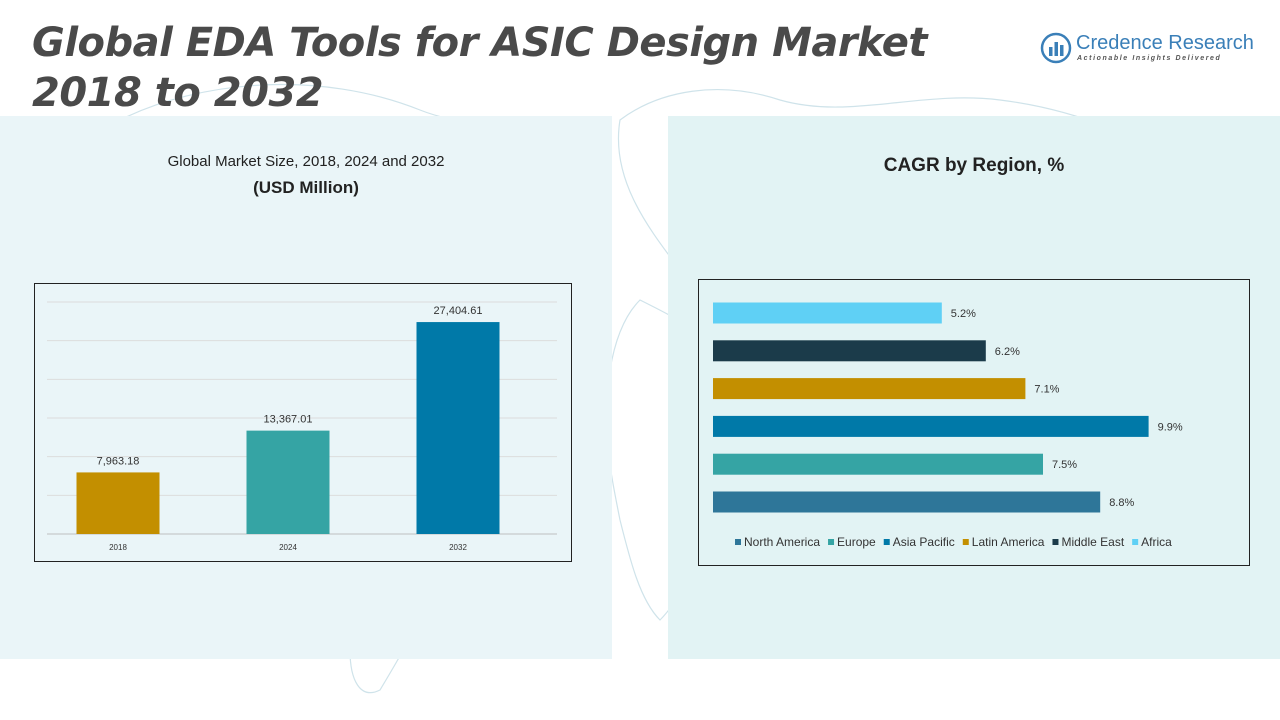 The height and width of the screenshot is (720, 1280). Describe the element at coordinates (1149, 58) in the screenshot. I see `logo-tagline: Actionable Insights Delivered` at that location.